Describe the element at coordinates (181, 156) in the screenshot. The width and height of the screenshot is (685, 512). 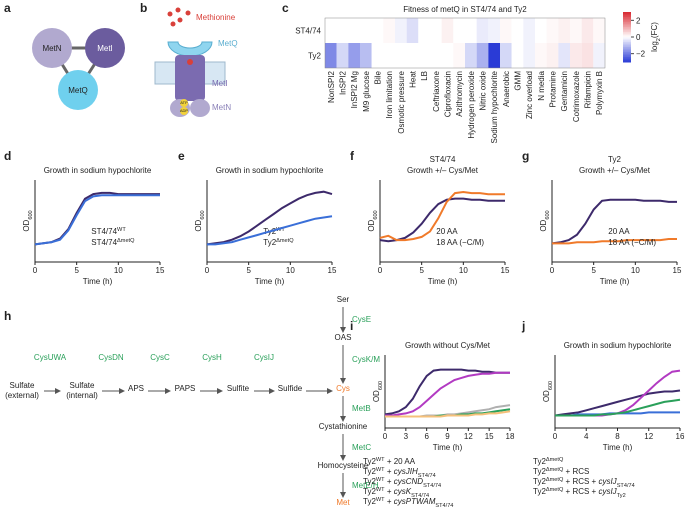
I see `panel-label: e` at that location.